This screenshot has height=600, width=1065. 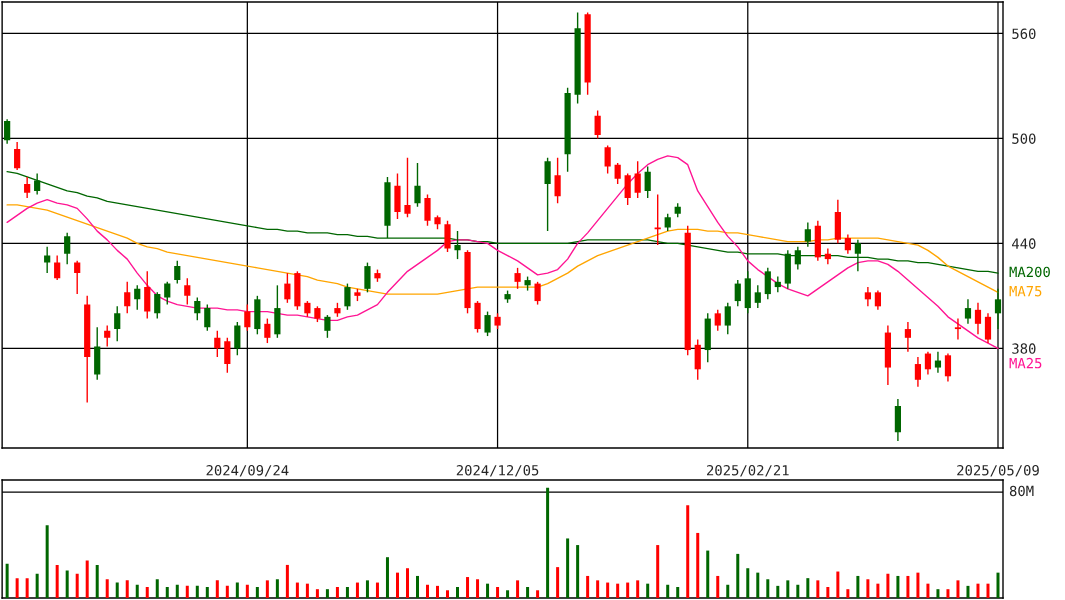 What do you see at coordinates (1021, 491) in the screenshot?
I see `ref-line-label: 80M` at bounding box center [1021, 491].